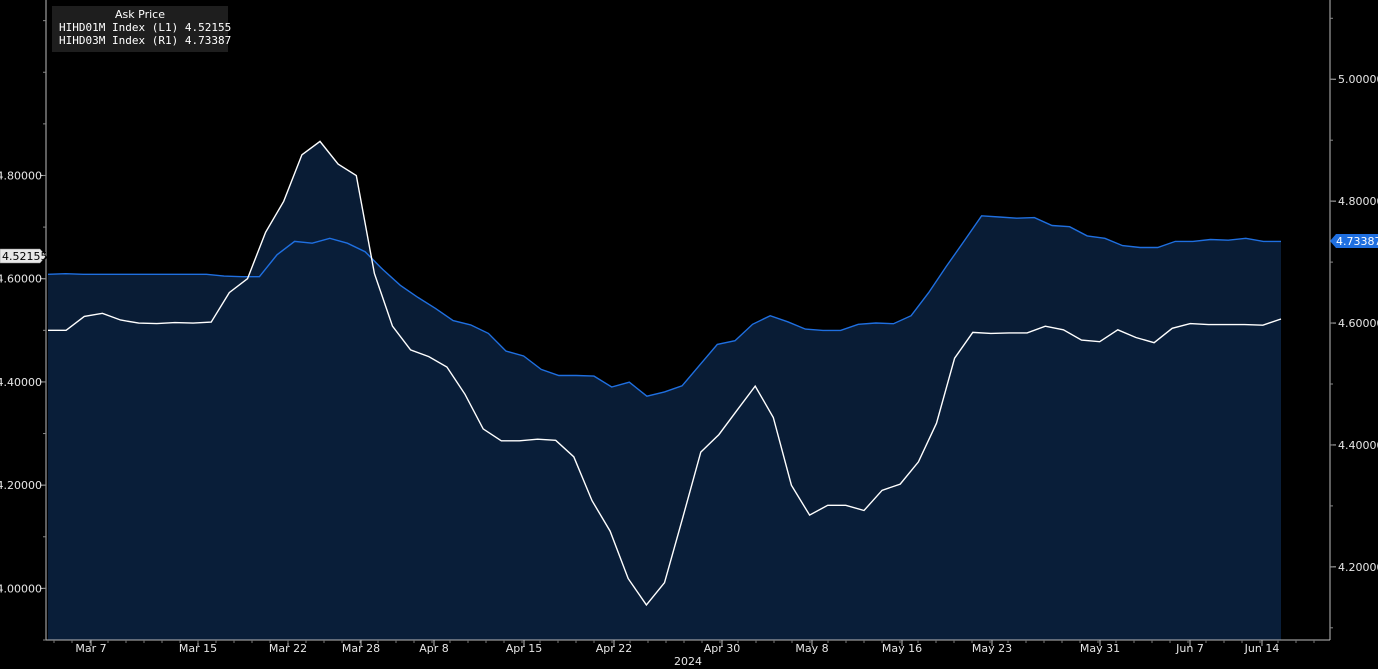 The width and height of the screenshot is (1378, 669). Describe the element at coordinates (811, 648) in the screenshot. I see `x-tick-label: May 8` at that location.